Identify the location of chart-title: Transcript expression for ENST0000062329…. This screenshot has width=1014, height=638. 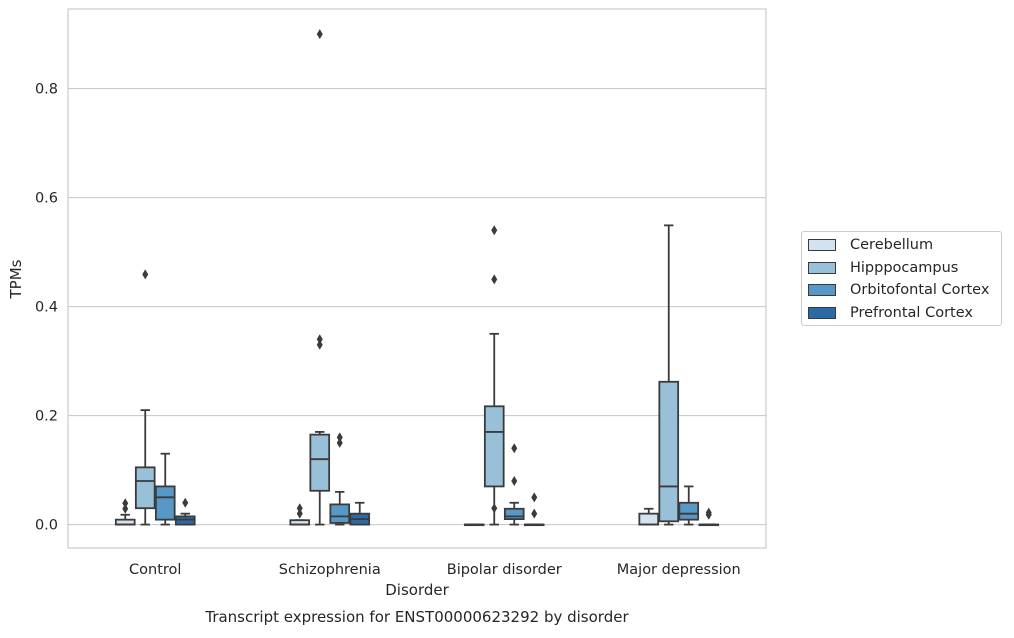
(416, 617).